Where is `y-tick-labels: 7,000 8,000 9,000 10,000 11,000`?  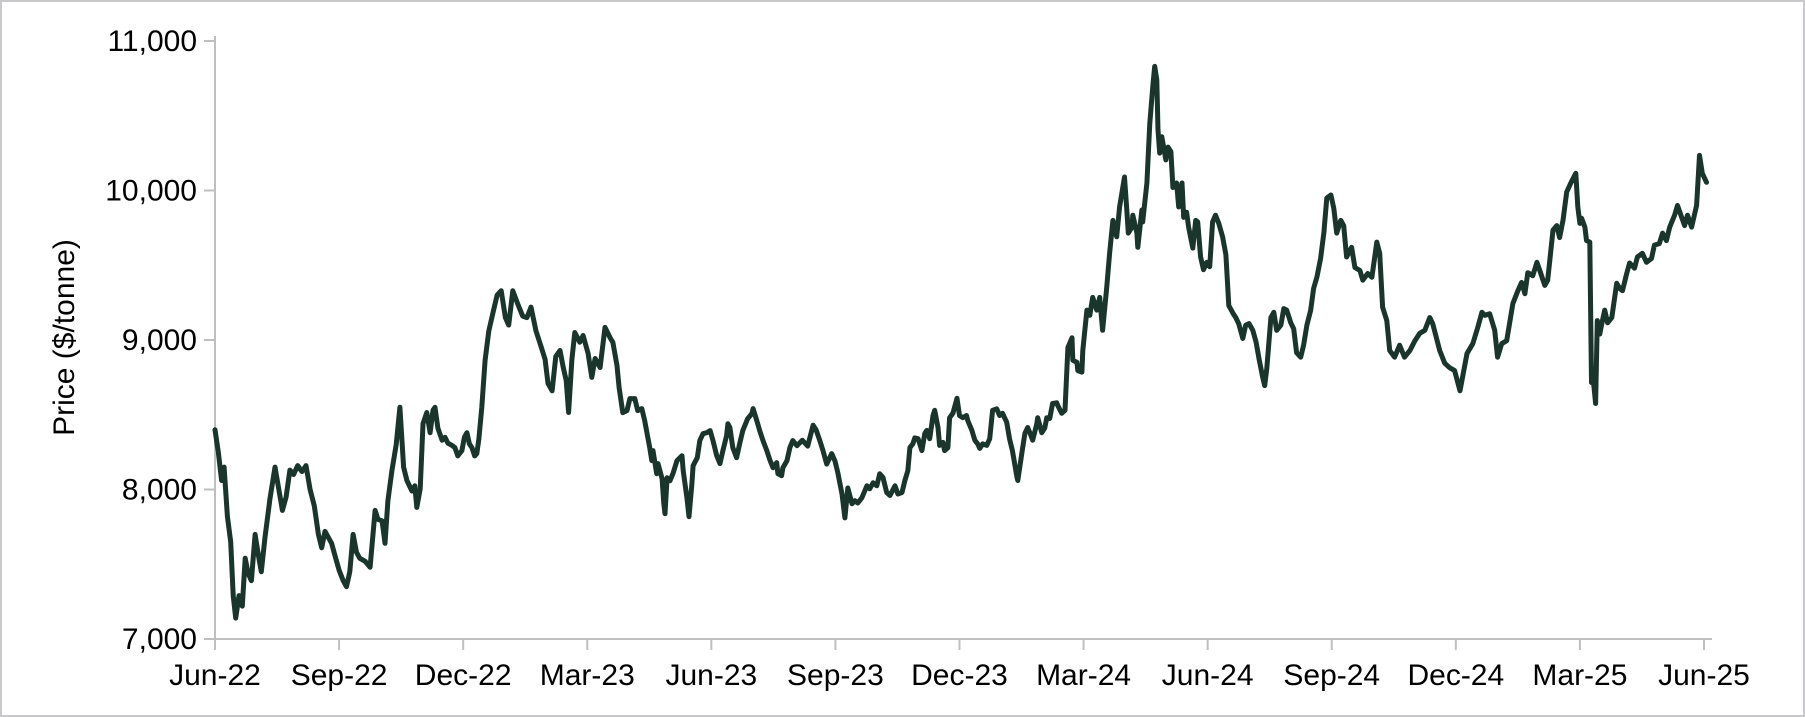 y-tick-labels: 7,000 8,000 9,000 10,000 11,000 is located at coordinates (151, 340).